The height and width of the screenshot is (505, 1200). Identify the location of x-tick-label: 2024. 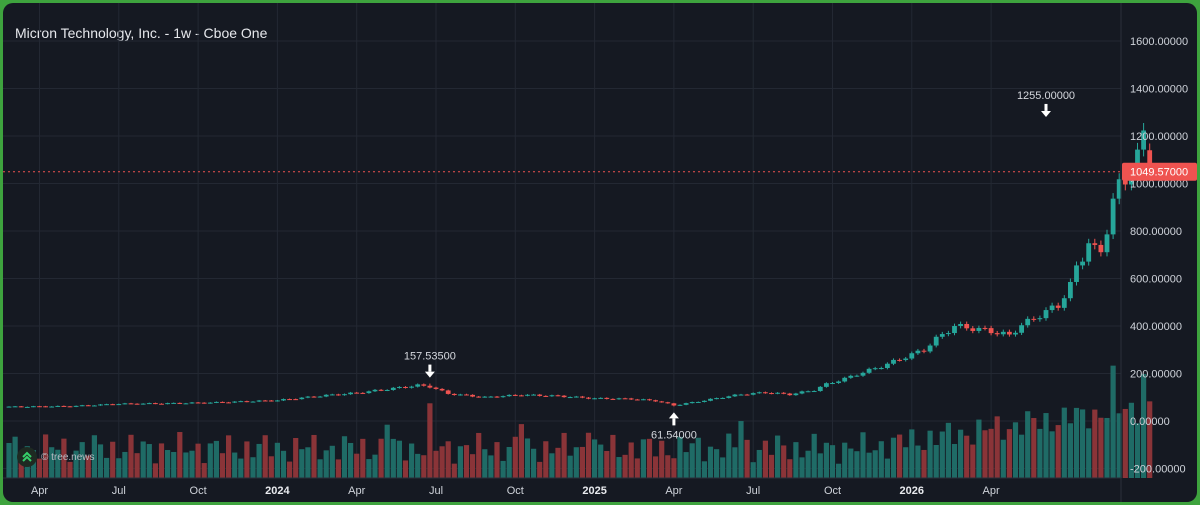
(277, 491).